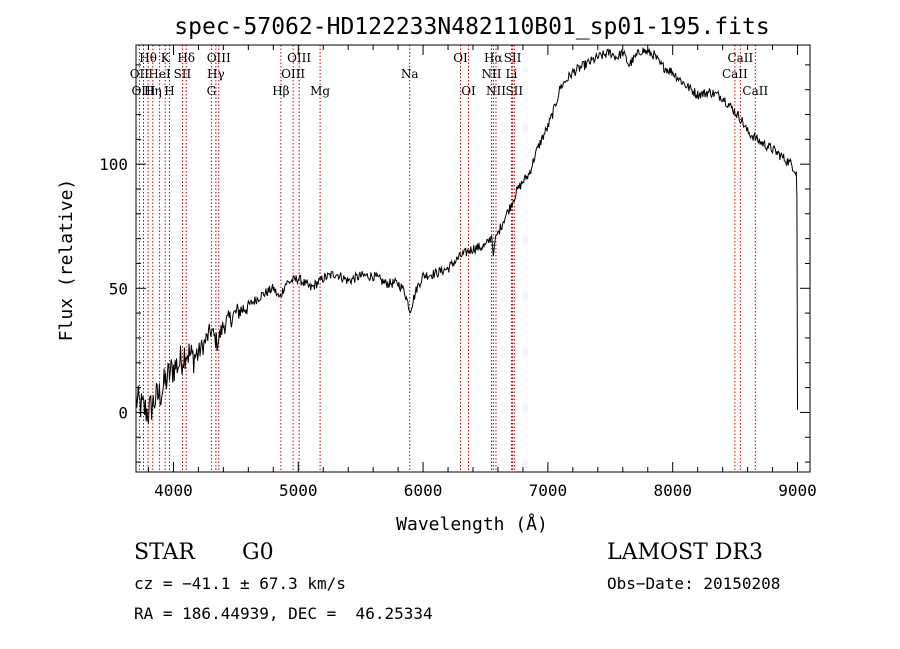 This screenshot has height=649, width=900. Describe the element at coordinates (423, 490) in the screenshot. I see `x-tick-label-6000: 6000` at that location.